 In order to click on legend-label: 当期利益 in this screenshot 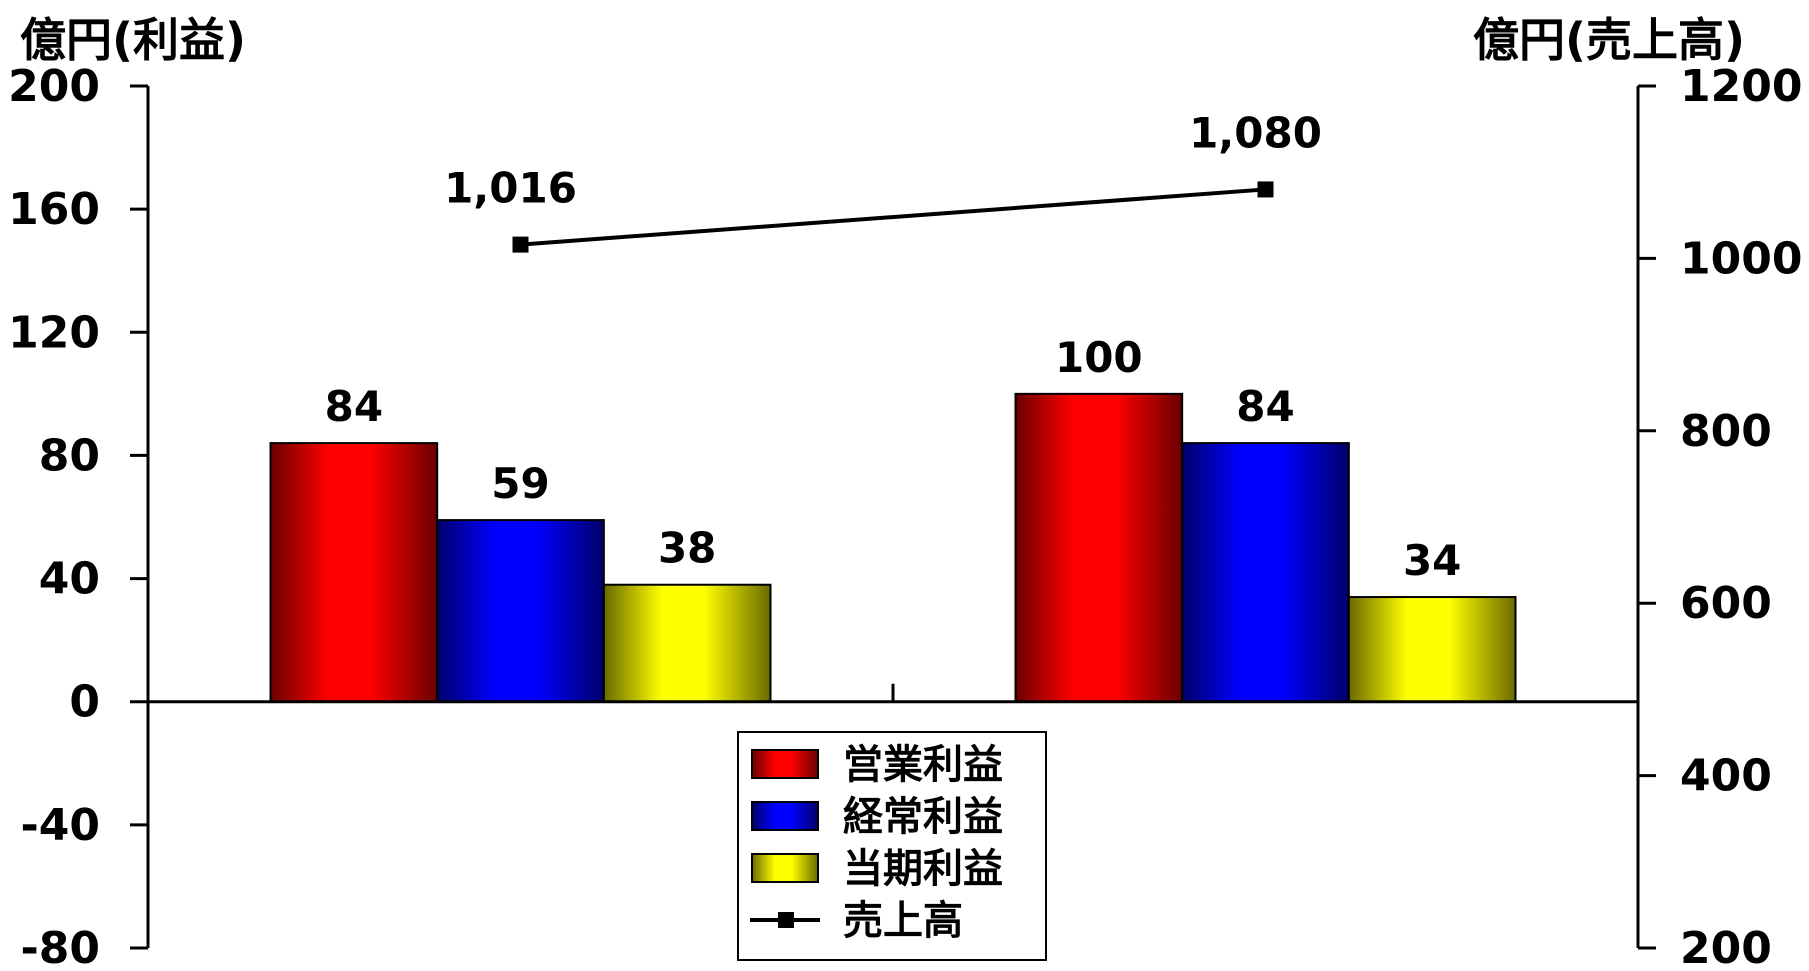, I will do `click(923, 869)`.